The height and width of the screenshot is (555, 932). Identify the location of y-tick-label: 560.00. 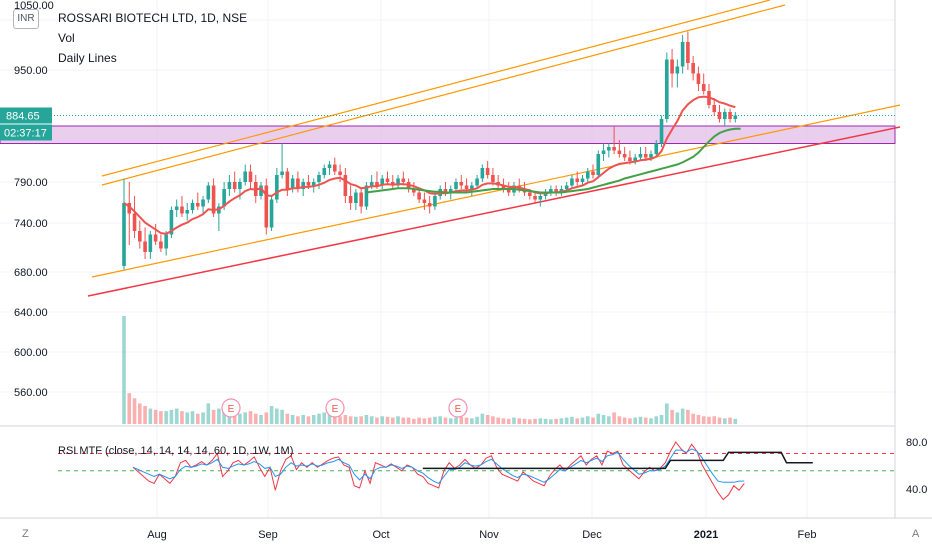
(31, 393).